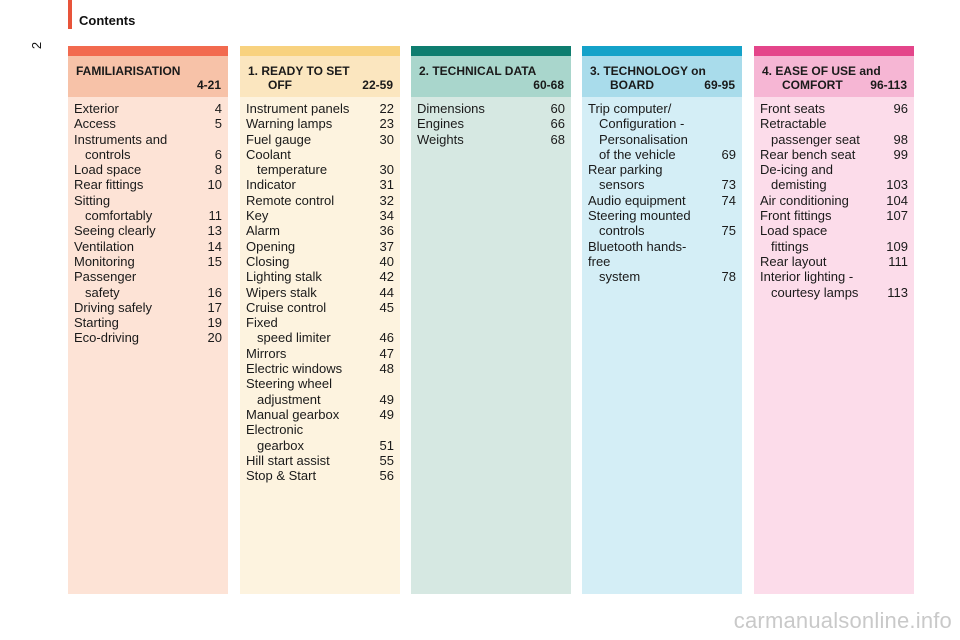 The image size is (960, 640). I want to click on toc-entry: Steering mounted controls 75, so click(662, 223).